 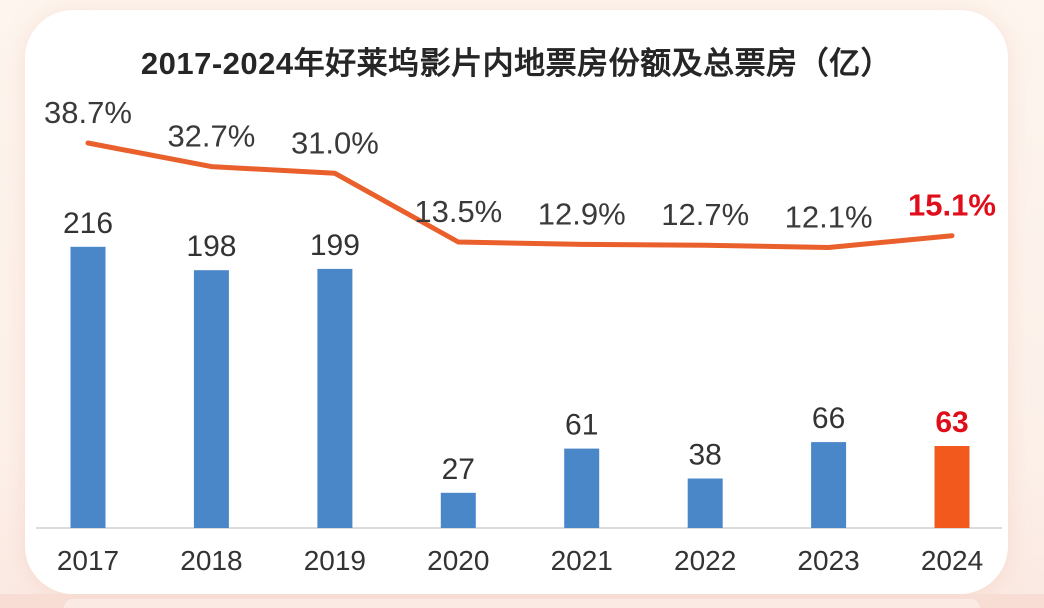 I want to click on chart-title: 2017-2024年好莱坞影片内地票房份额及总票房（亿）, so click(x=516, y=63).